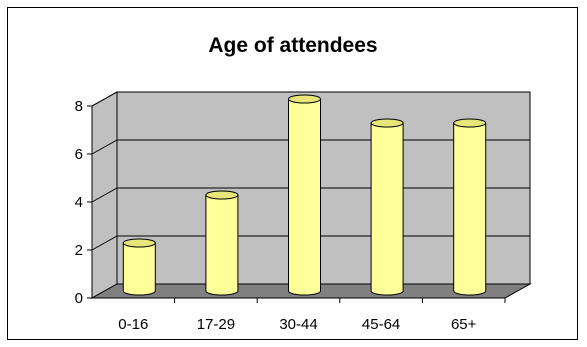 The height and width of the screenshot is (347, 587). What do you see at coordinates (133, 324) in the screenshot?
I see `x-tick-label: 0-16` at bounding box center [133, 324].